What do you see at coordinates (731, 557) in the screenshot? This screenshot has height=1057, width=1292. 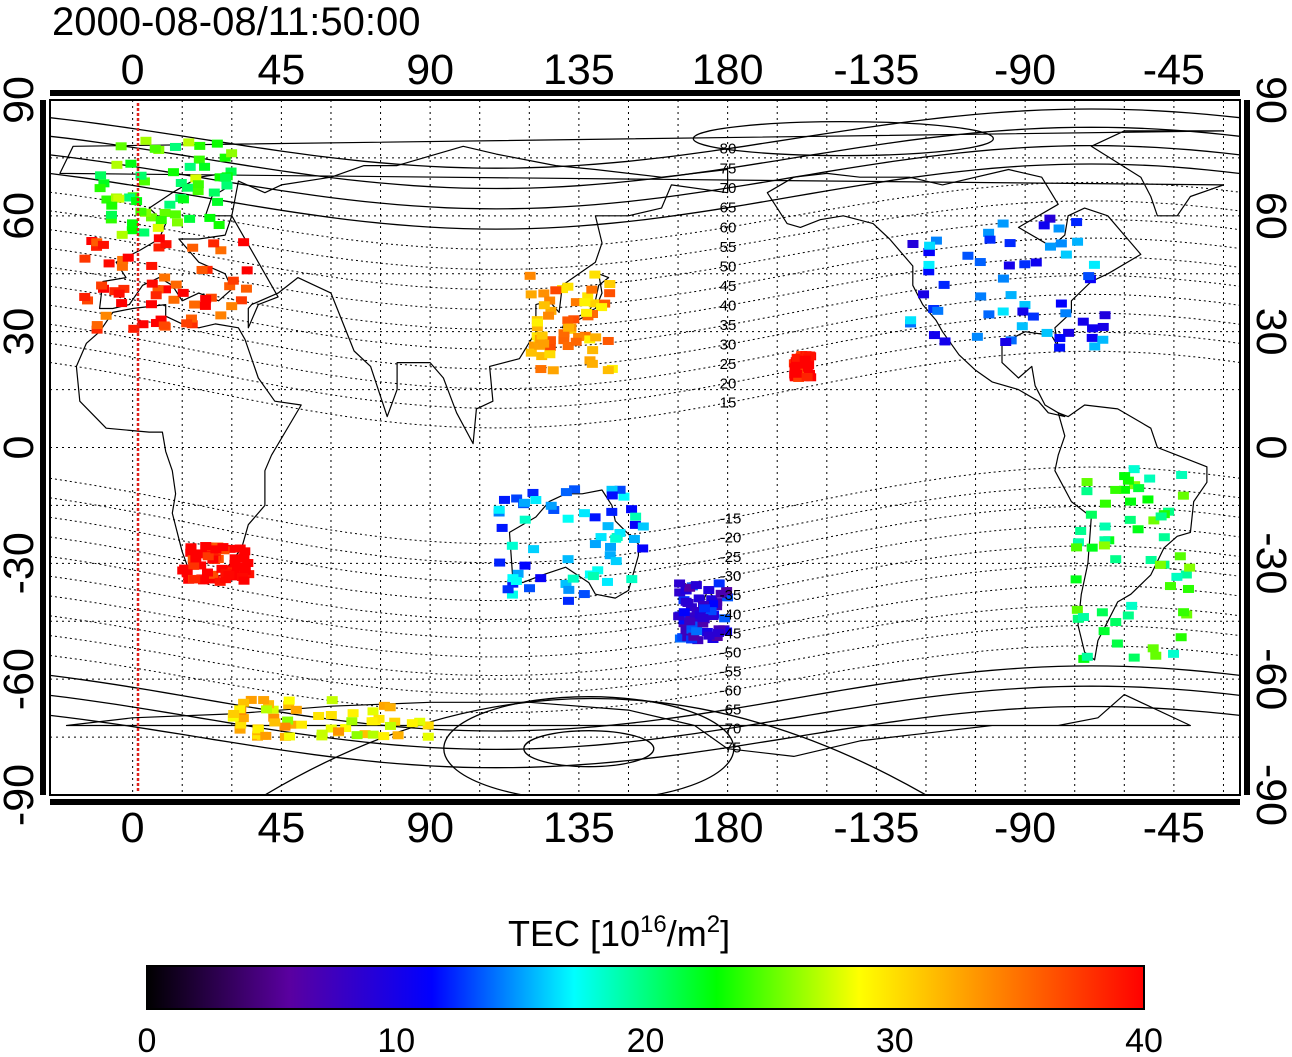 I see `contour-label: -25` at bounding box center [731, 557].